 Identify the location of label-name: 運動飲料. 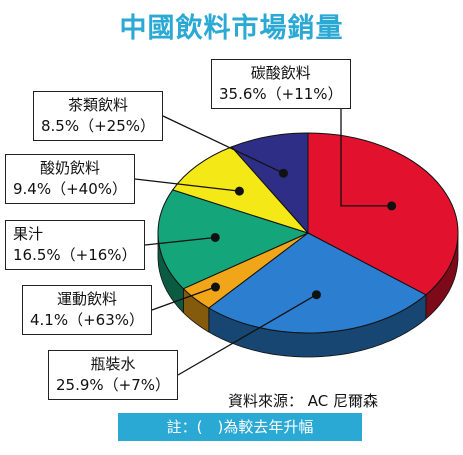
(87, 299).